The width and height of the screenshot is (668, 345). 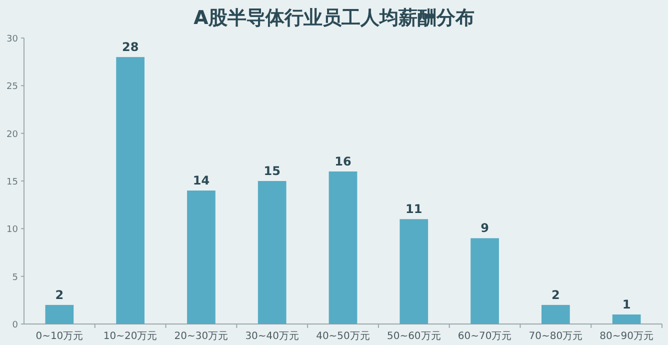 I want to click on data-label: 11, so click(x=414, y=209).